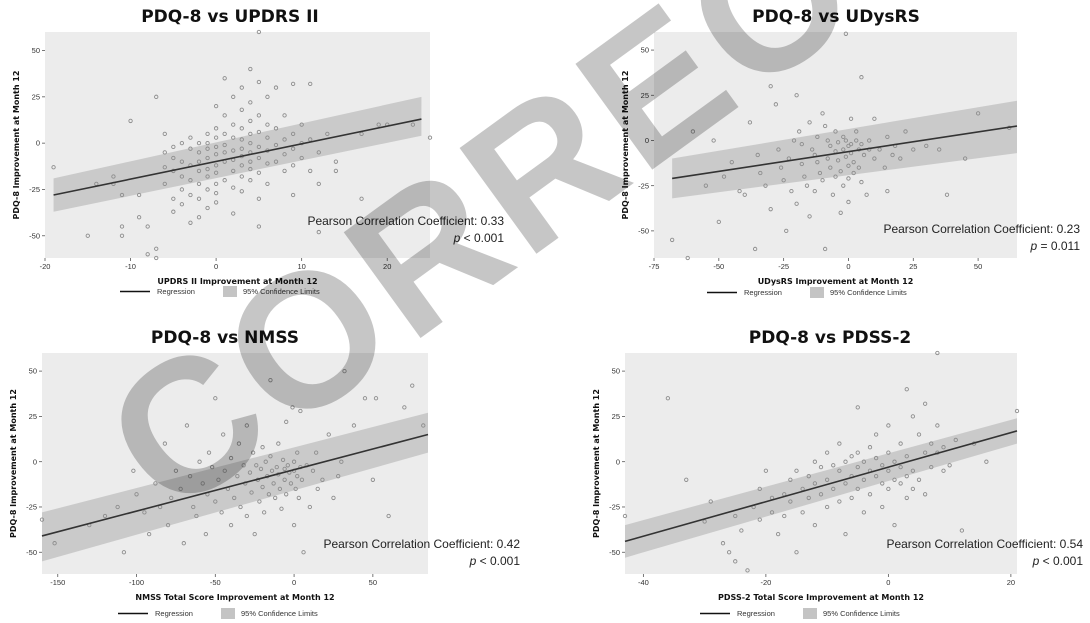 The height and width of the screenshot is (623, 1090). I want to click on p-value-text: p < 0.001, so click(1058, 561).